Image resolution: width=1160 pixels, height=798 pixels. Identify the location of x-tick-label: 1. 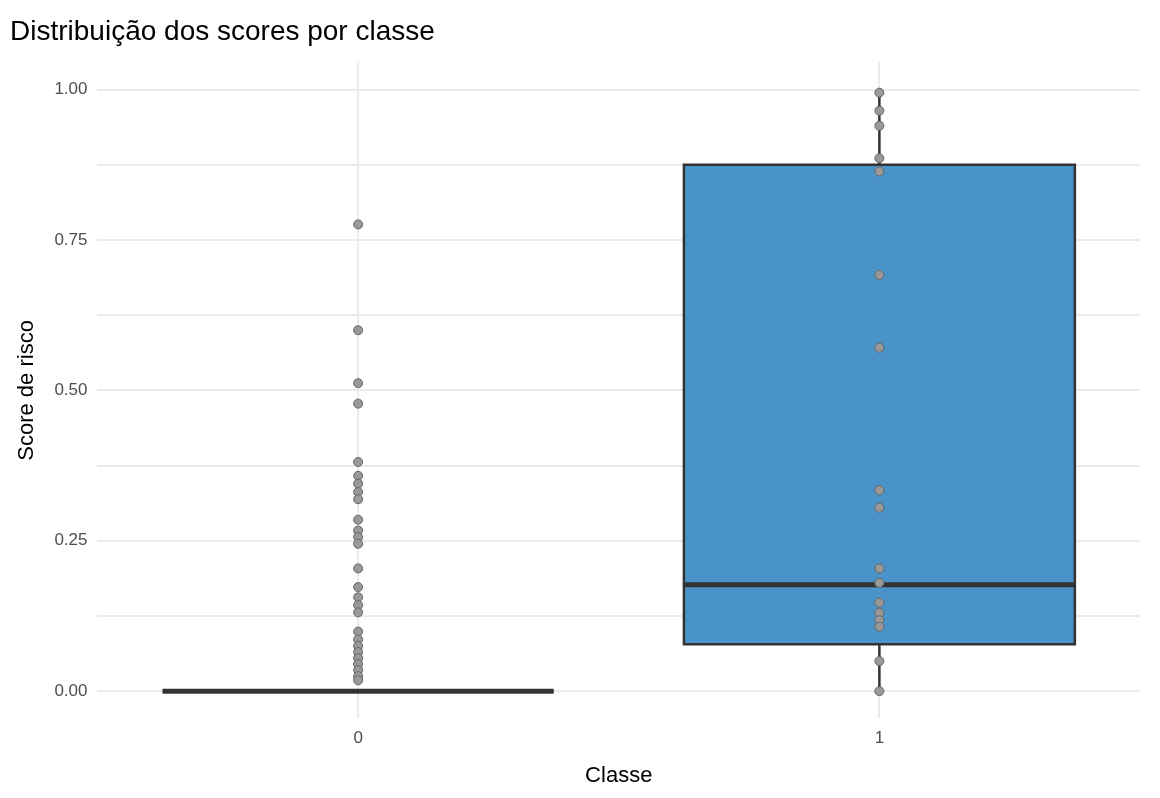
(879, 738).